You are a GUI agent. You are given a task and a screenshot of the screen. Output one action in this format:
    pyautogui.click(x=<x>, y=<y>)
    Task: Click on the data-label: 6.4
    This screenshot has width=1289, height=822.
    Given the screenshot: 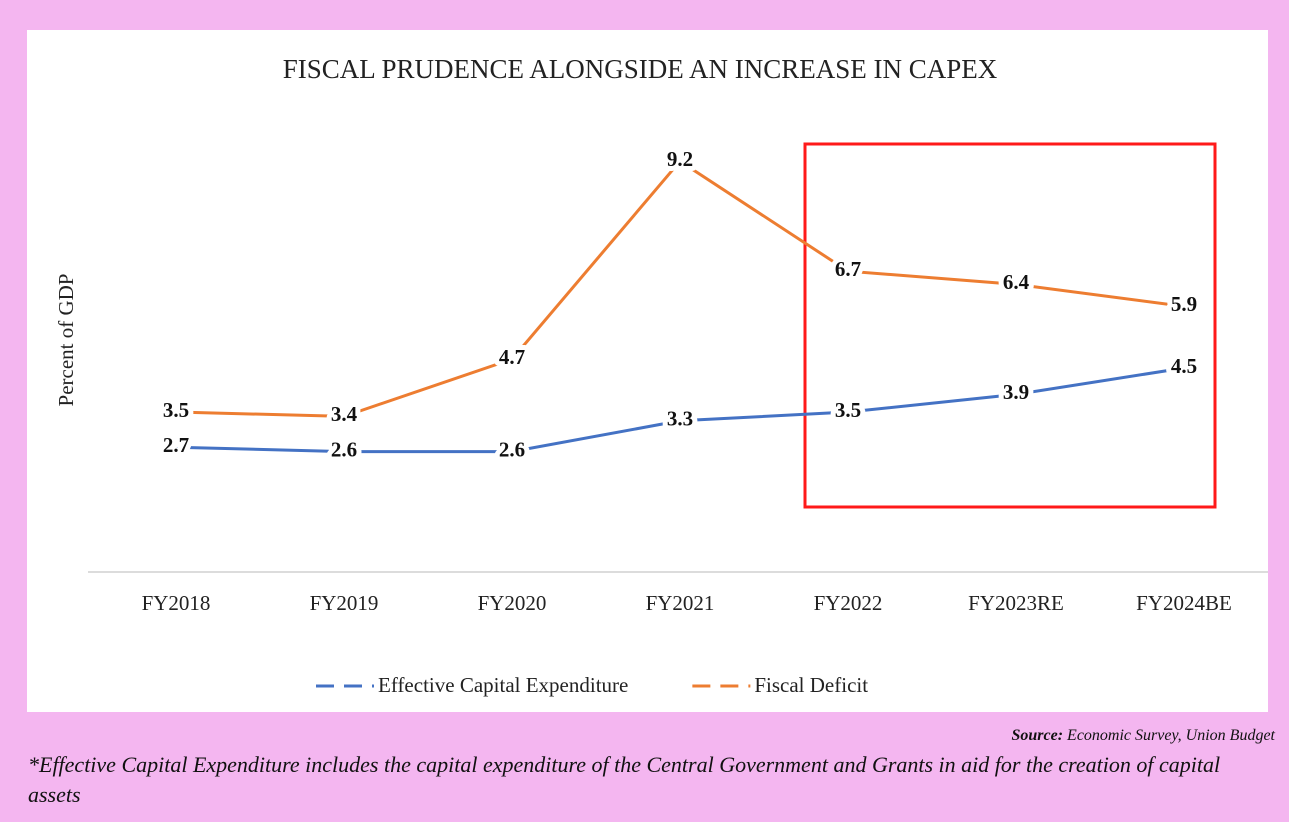 What is the action you would take?
    pyautogui.click(x=1016, y=282)
    